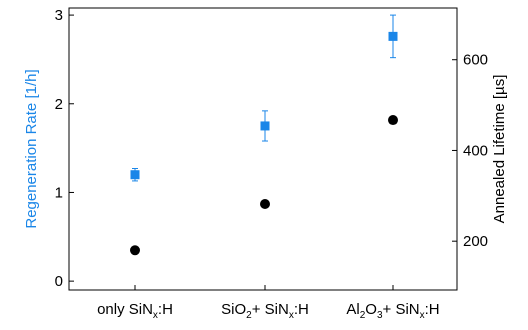  Describe the element at coordinates (59, 15) in the screenshot. I see `left-axis-tick-label: 3` at that location.